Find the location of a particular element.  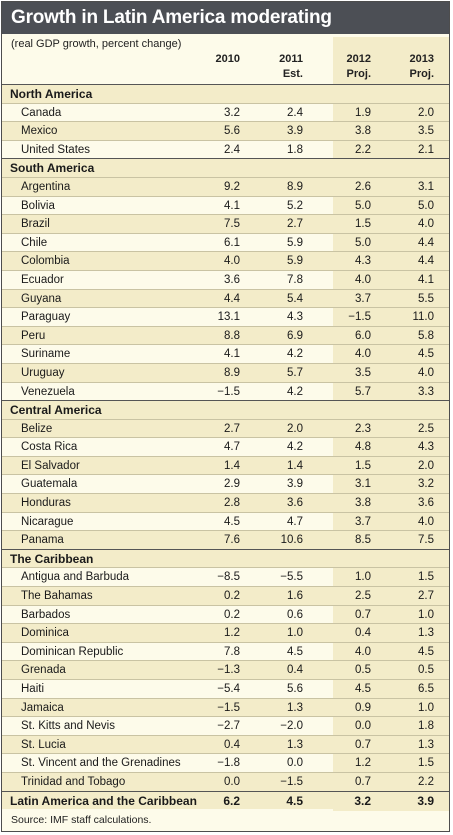

value-cell: −5.5 is located at coordinates (291, 577).